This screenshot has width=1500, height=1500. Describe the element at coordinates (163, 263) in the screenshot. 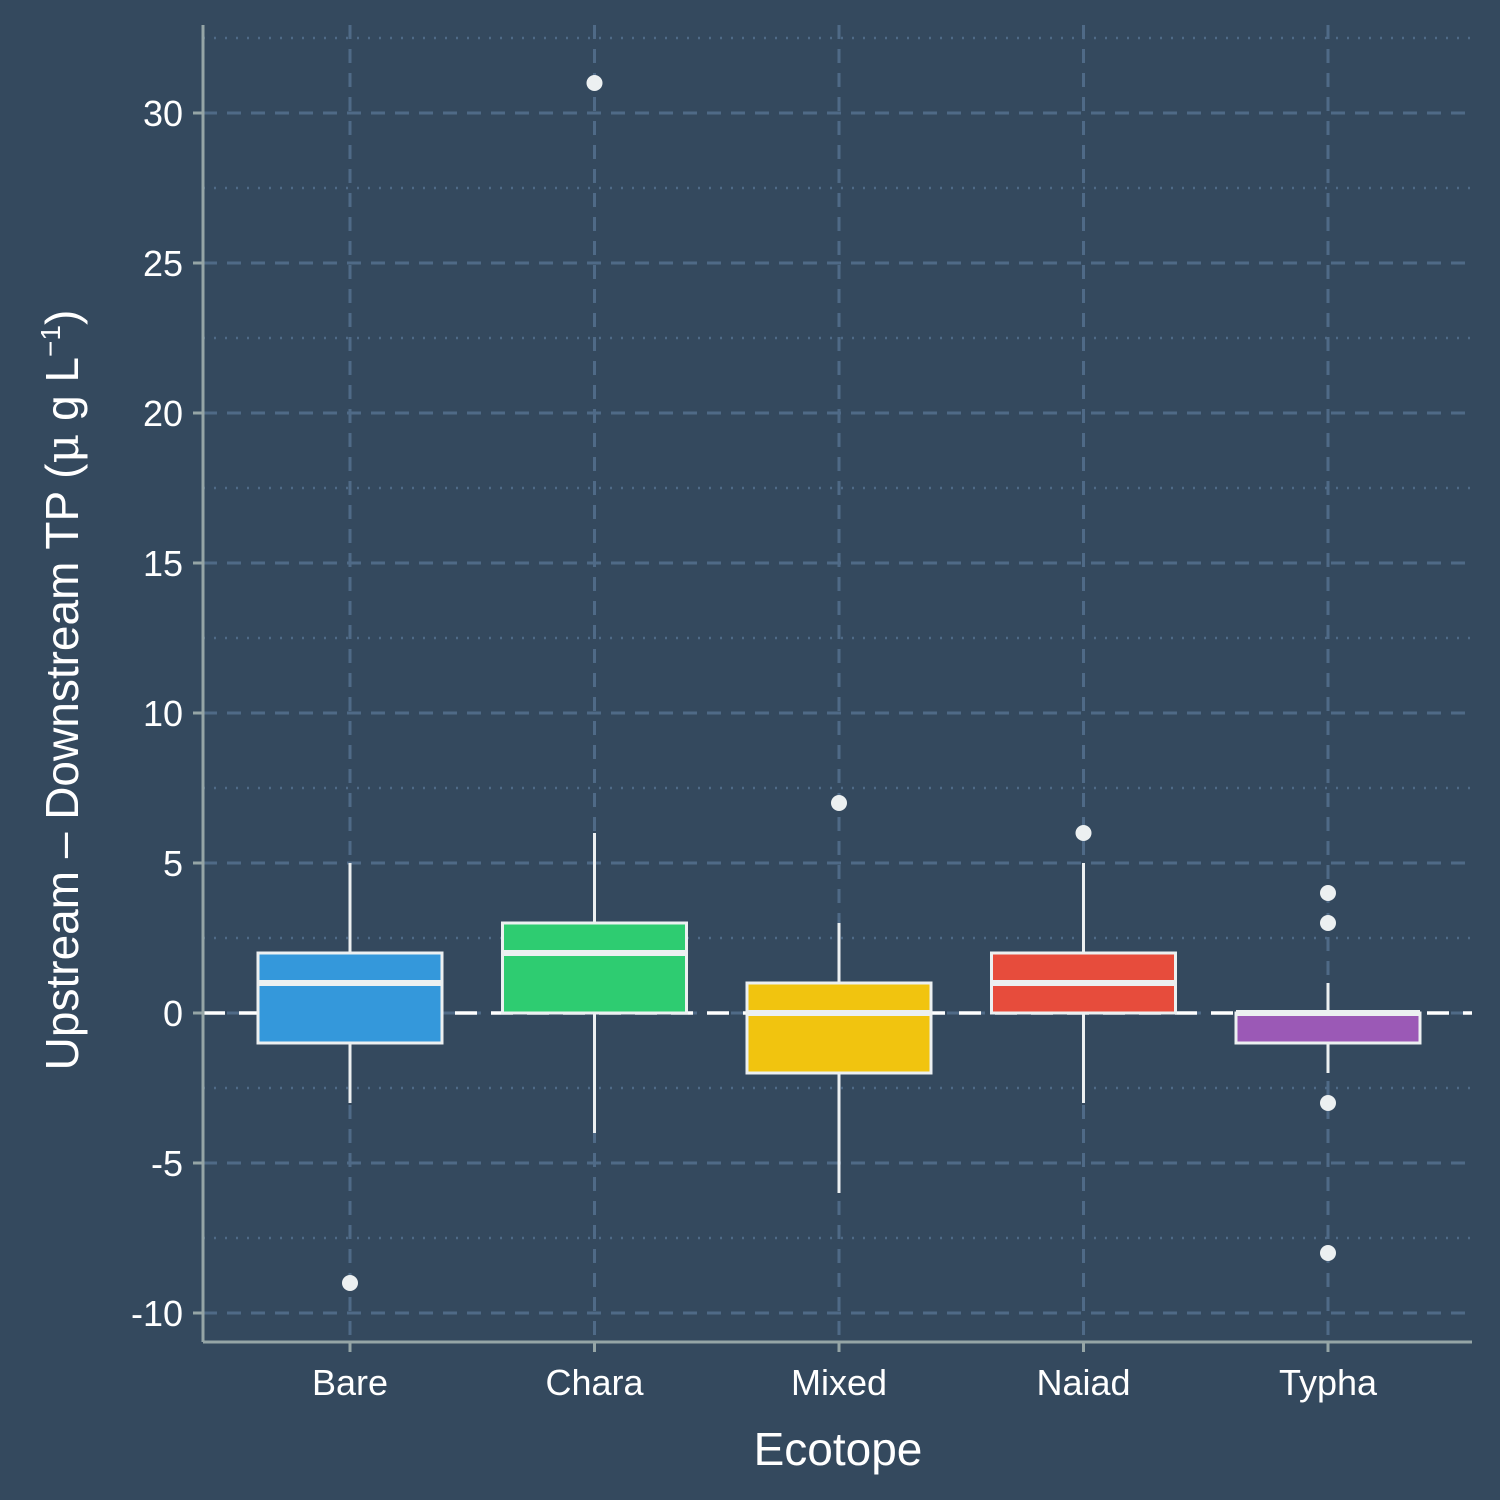

I see `y-tick-label: 25` at that location.